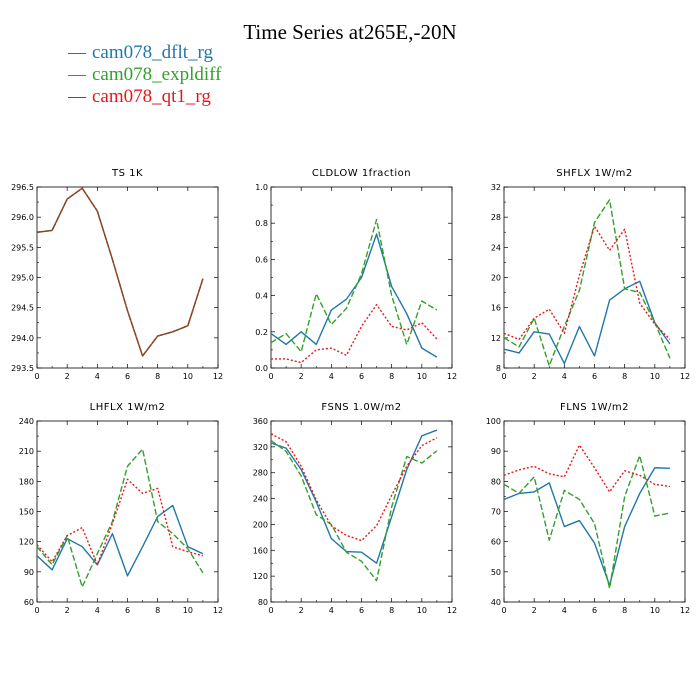 This screenshot has width=700, height=700. I want to click on flns-ytick-label: 90, so click(496, 451).